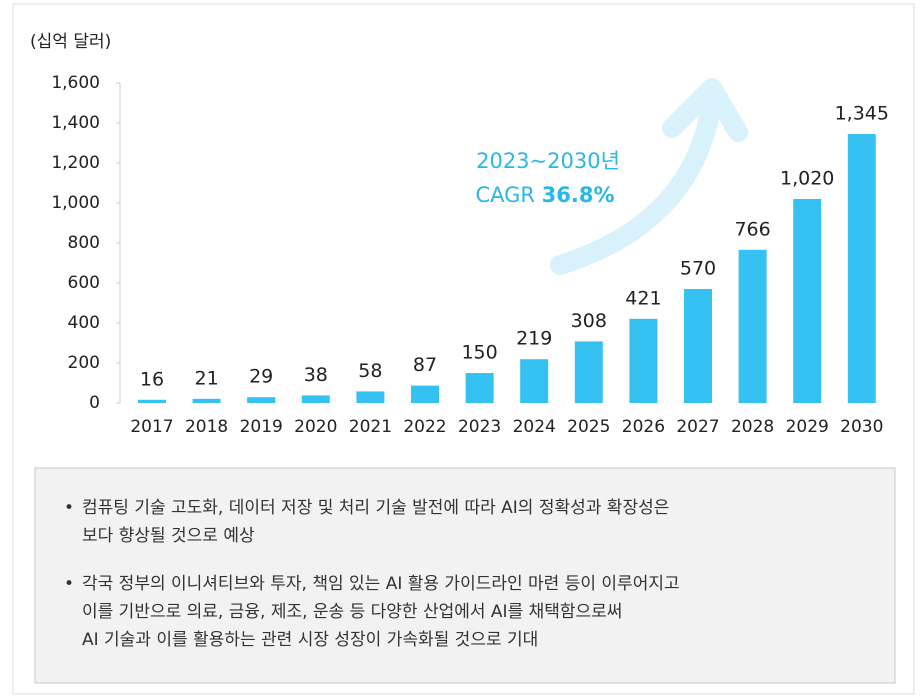  What do you see at coordinates (70, 42) in the screenshot?
I see `y-axis-label: (십억 달러)` at bounding box center [70, 42].